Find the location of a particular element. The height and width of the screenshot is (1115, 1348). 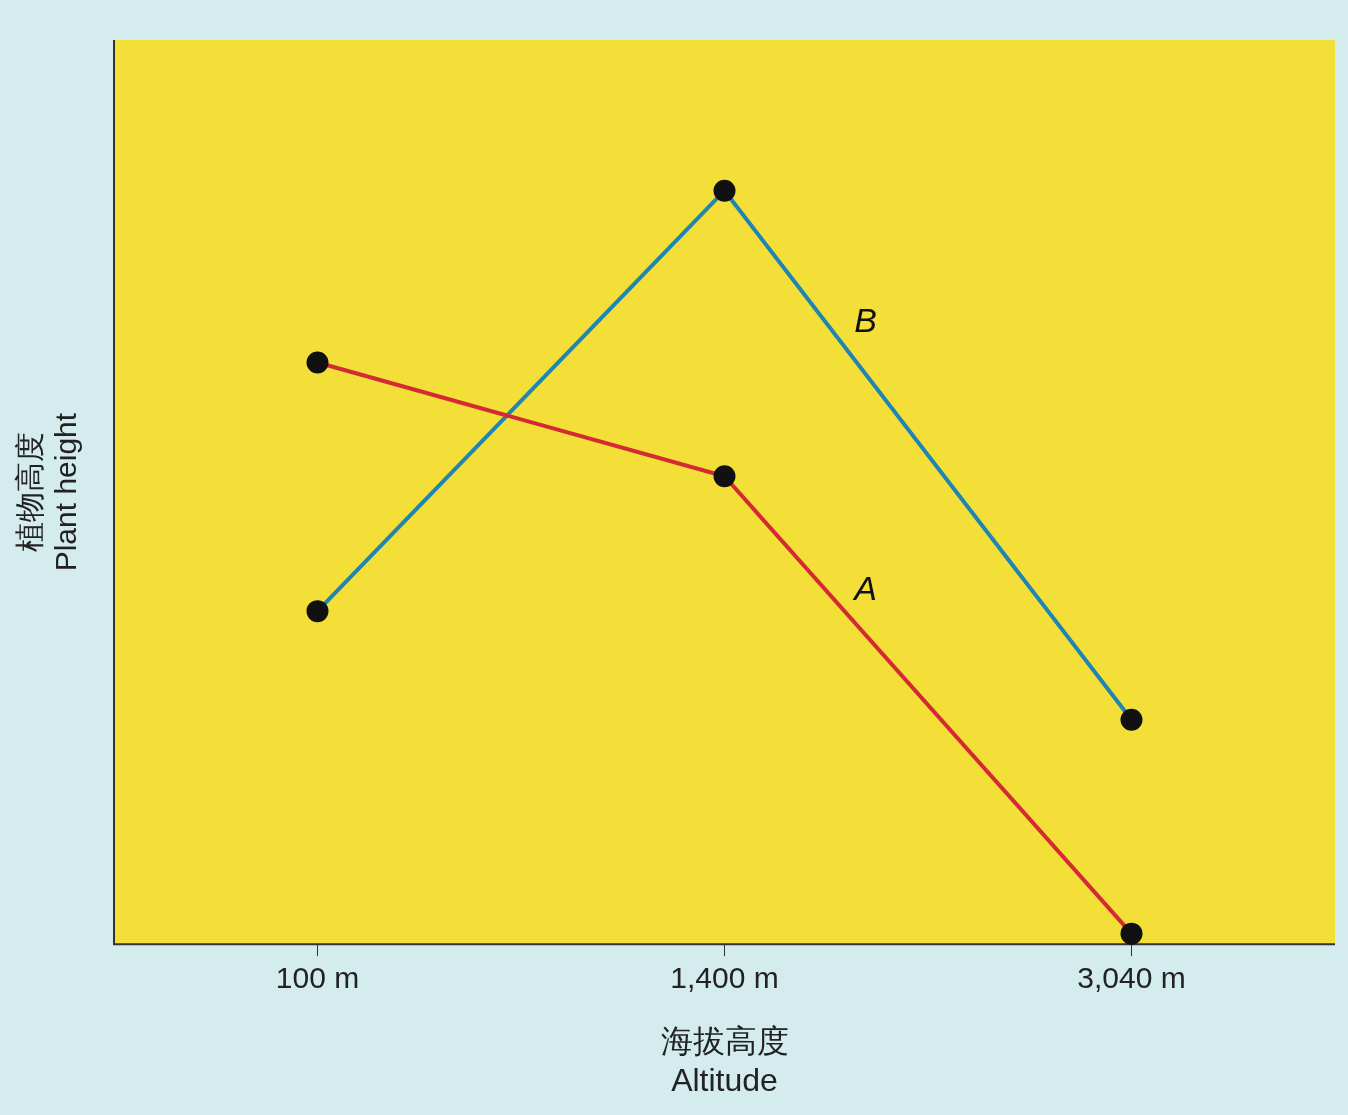

y-axis-title: 植物高度 Plant height is located at coordinates (48, 492).